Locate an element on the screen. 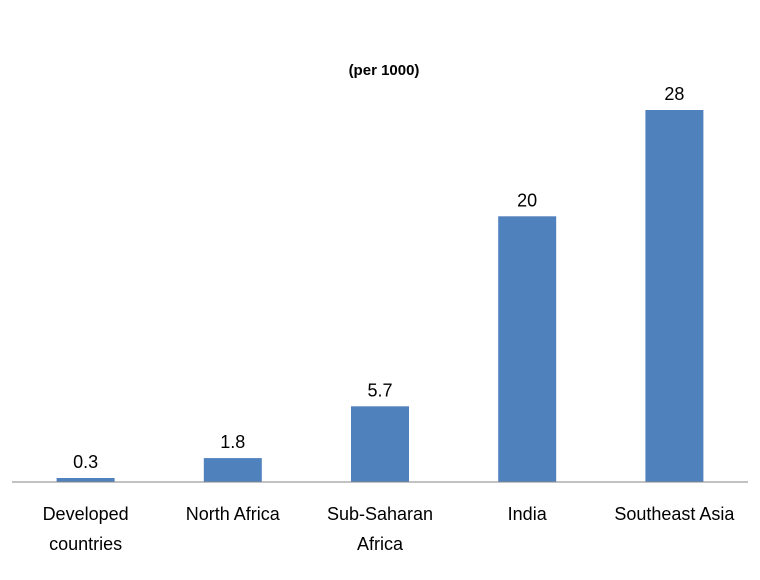 The height and width of the screenshot is (580, 760). value-label-2: 5.7 is located at coordinates (379, 390).